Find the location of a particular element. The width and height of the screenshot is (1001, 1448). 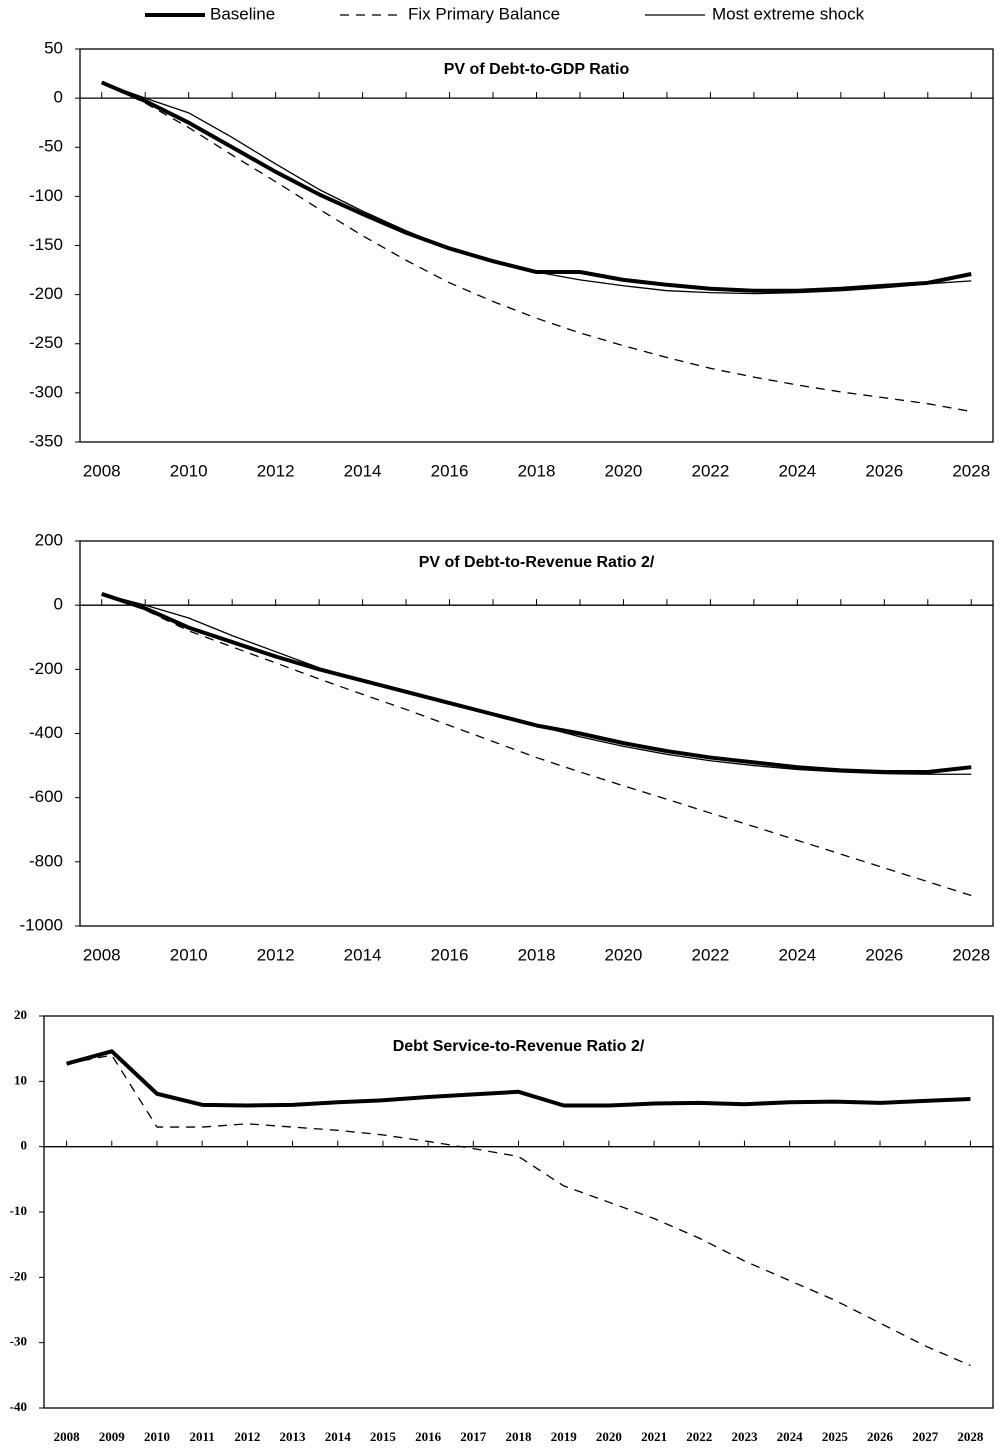

x-tick-label: 2011 is located at coordinates (202, 1436).